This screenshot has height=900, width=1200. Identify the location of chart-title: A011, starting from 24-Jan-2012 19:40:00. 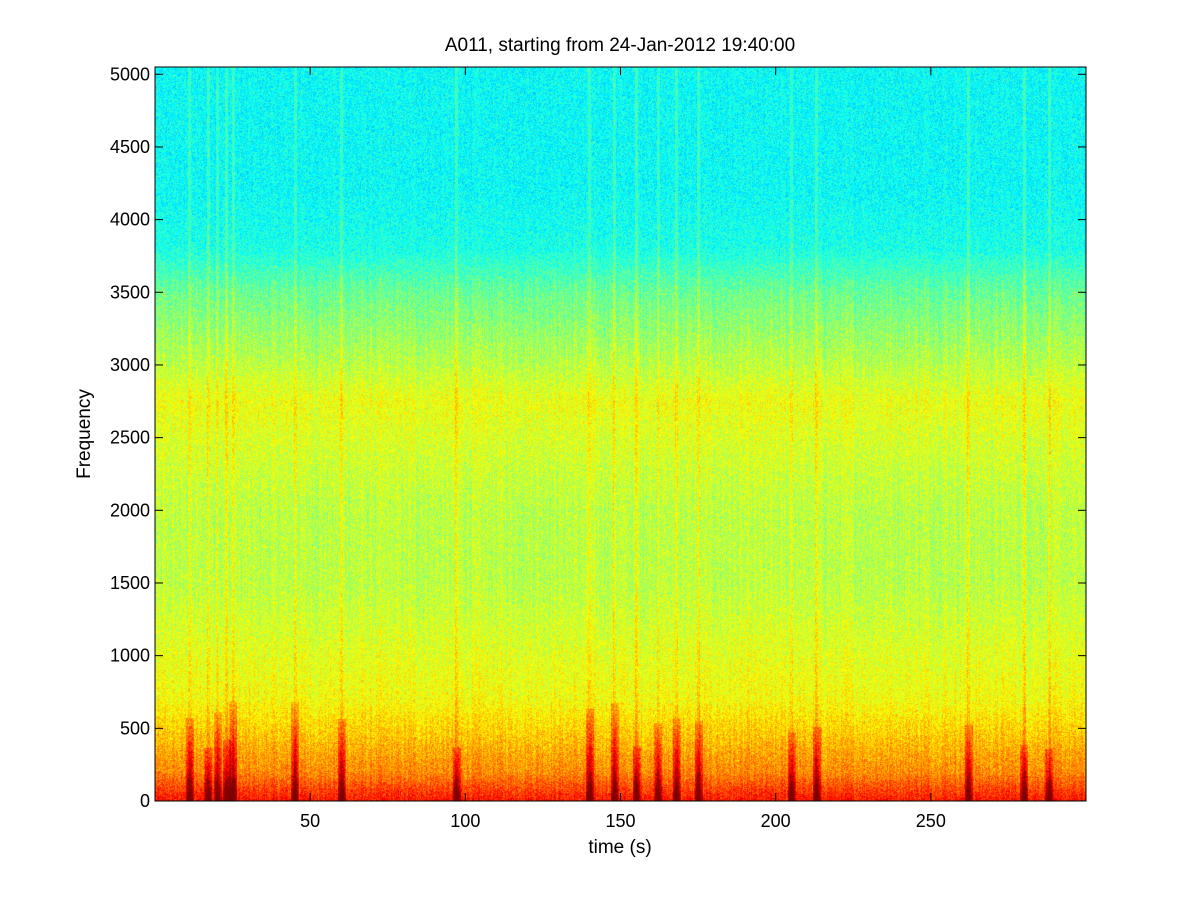
(620, 45).